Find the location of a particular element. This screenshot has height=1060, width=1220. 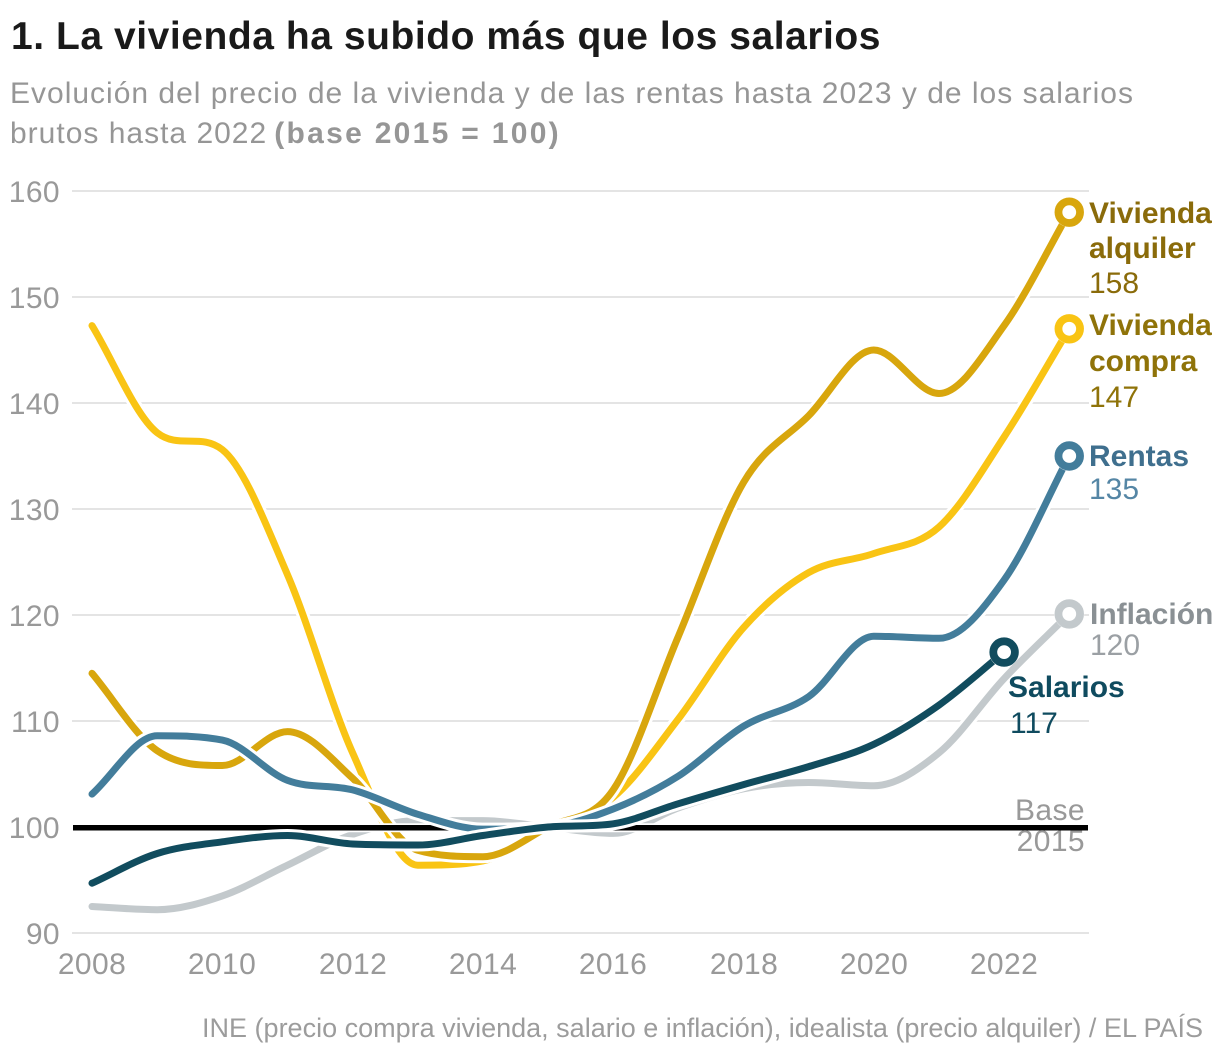

svg-text: Inflación is located at coordinates (1151, 614).